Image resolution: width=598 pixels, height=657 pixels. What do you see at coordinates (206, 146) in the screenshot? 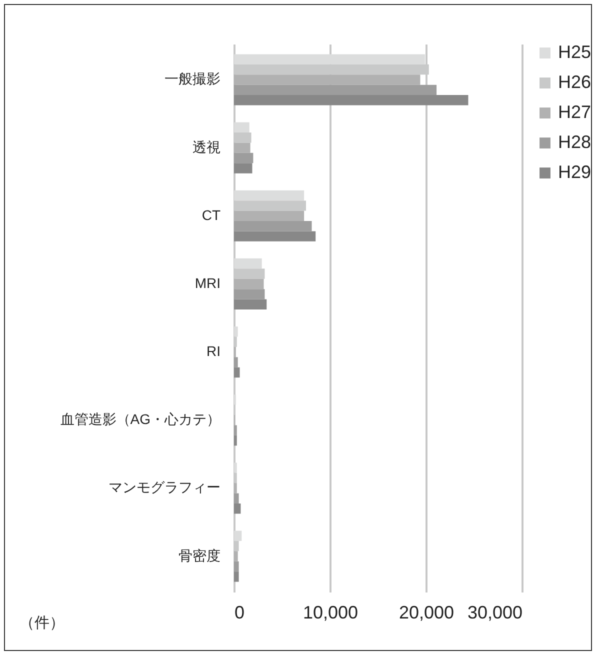
I see `y-tick-label: 透視` at bounding box center [206, 146].